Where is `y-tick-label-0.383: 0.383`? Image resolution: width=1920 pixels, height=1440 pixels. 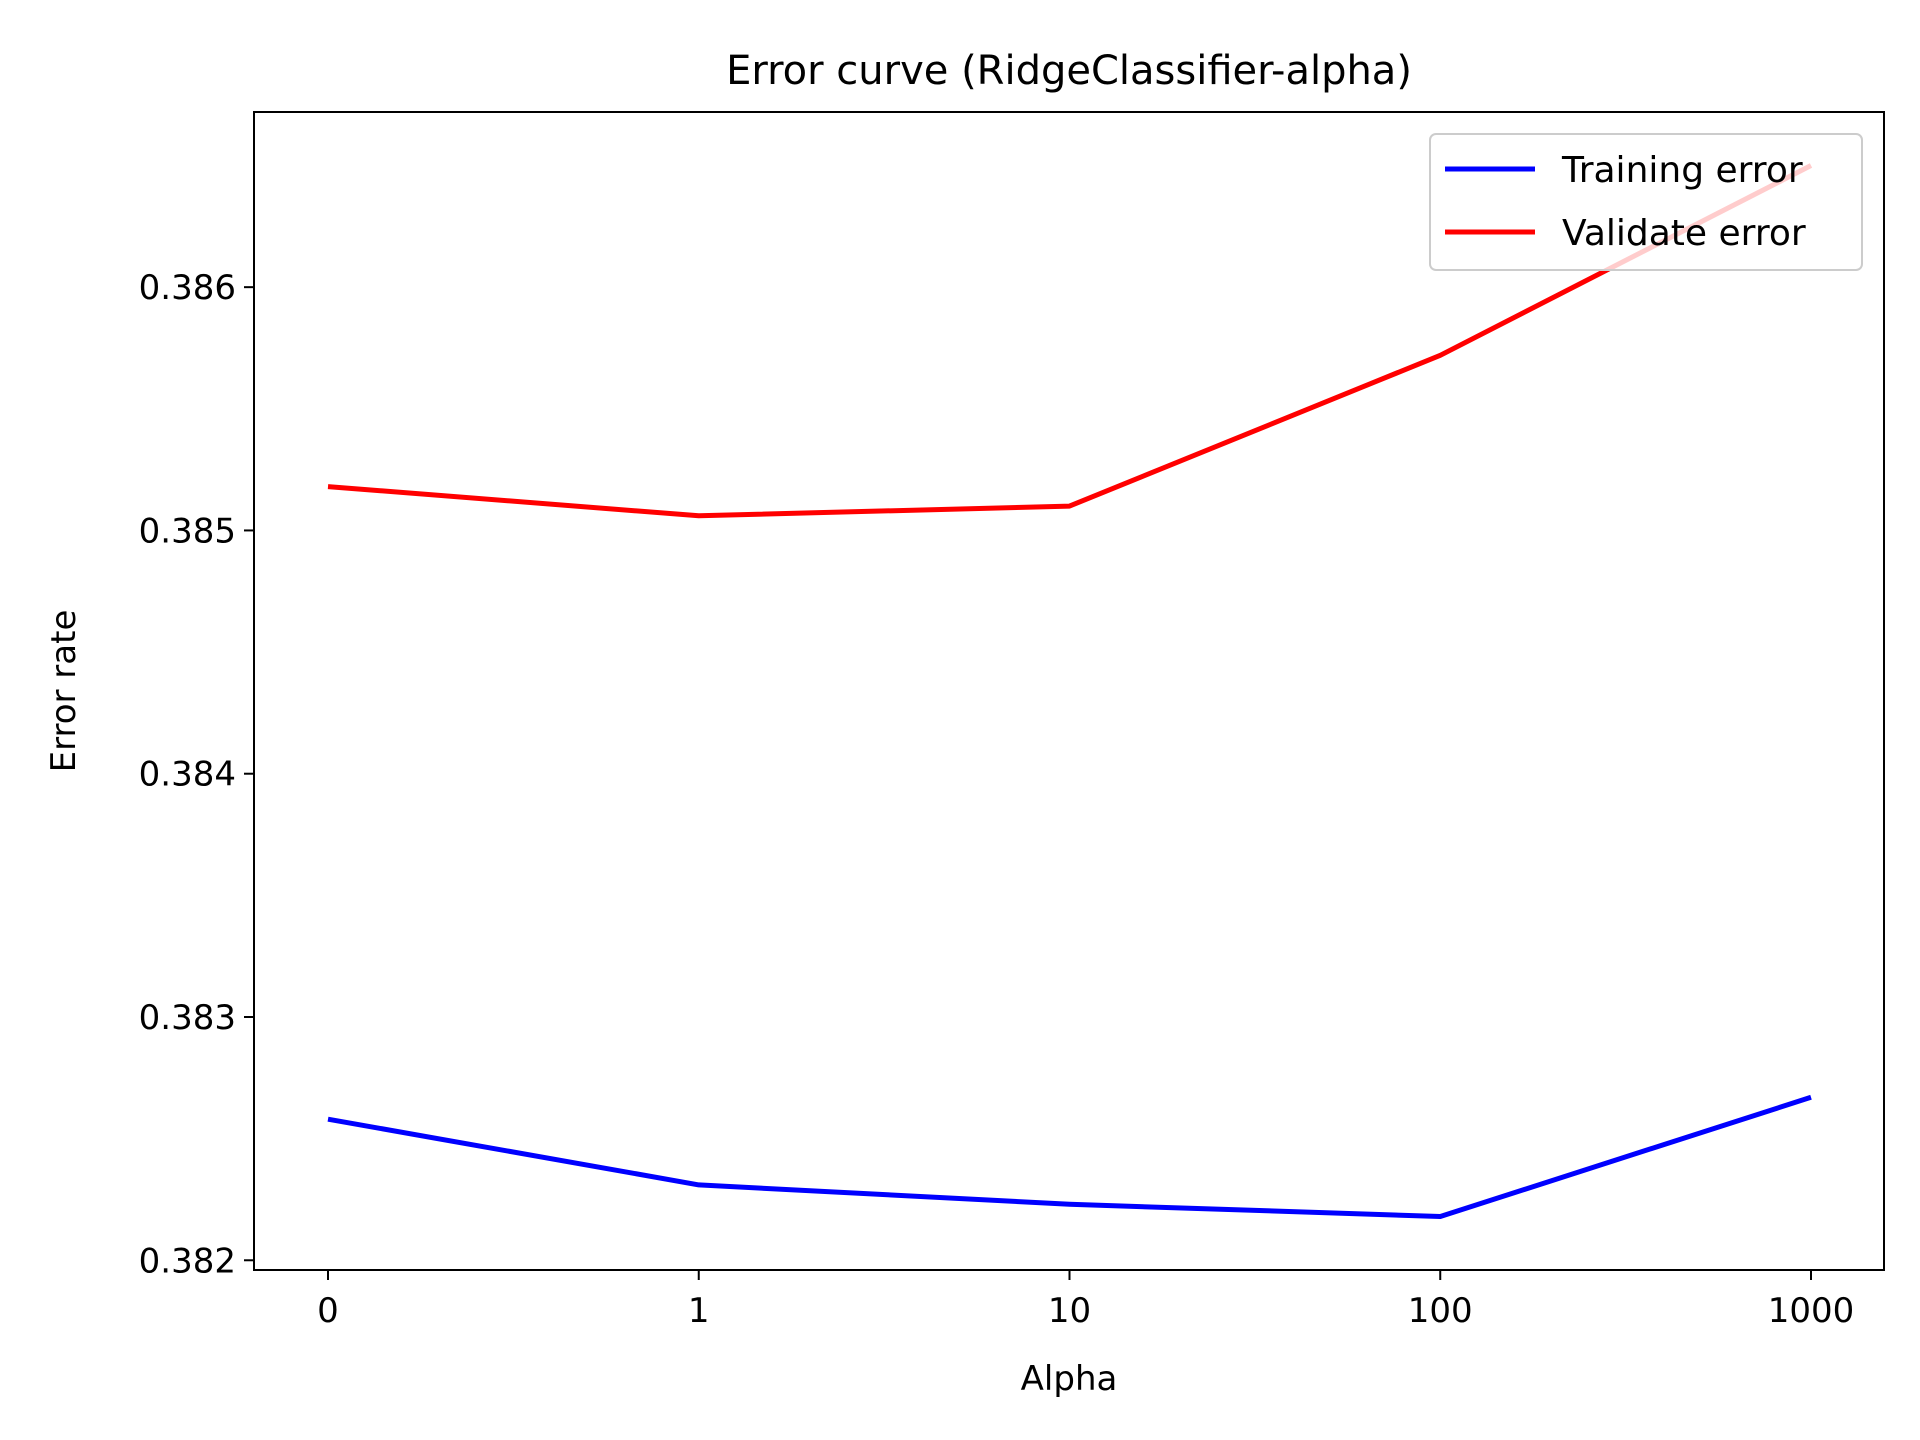 y-tick-label-0.383: 0.383 is located at coordinates (187, 1018).